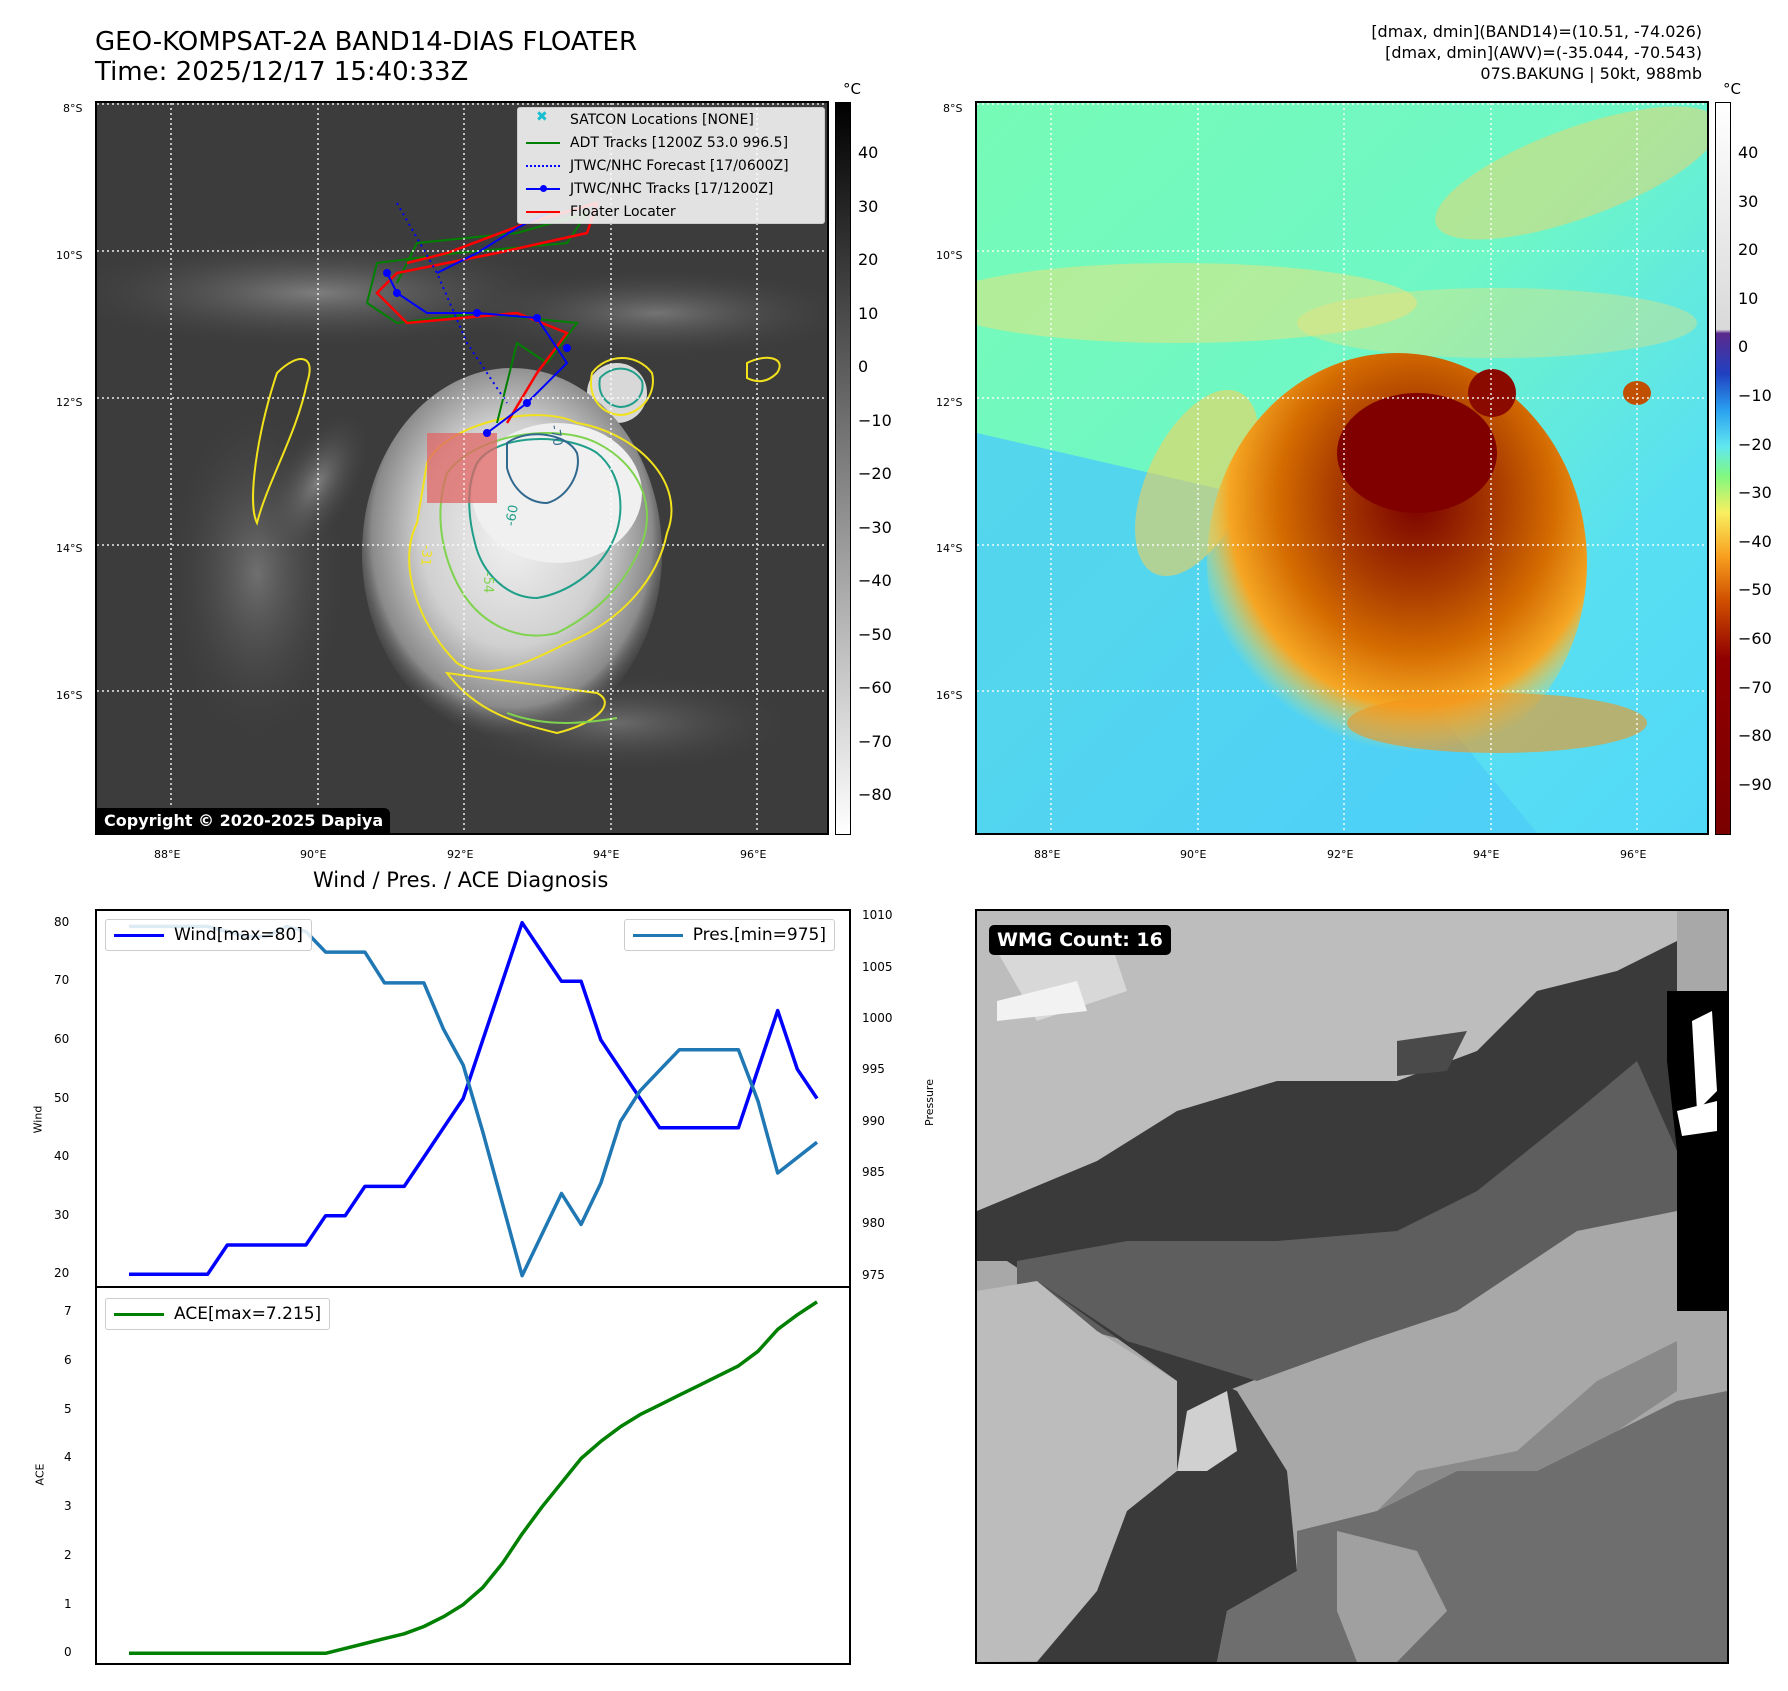  What do you see at coordinates (875, 527) in the screenshot?
I see `colorbar-tick: −30` at bounding box center [875, 527].